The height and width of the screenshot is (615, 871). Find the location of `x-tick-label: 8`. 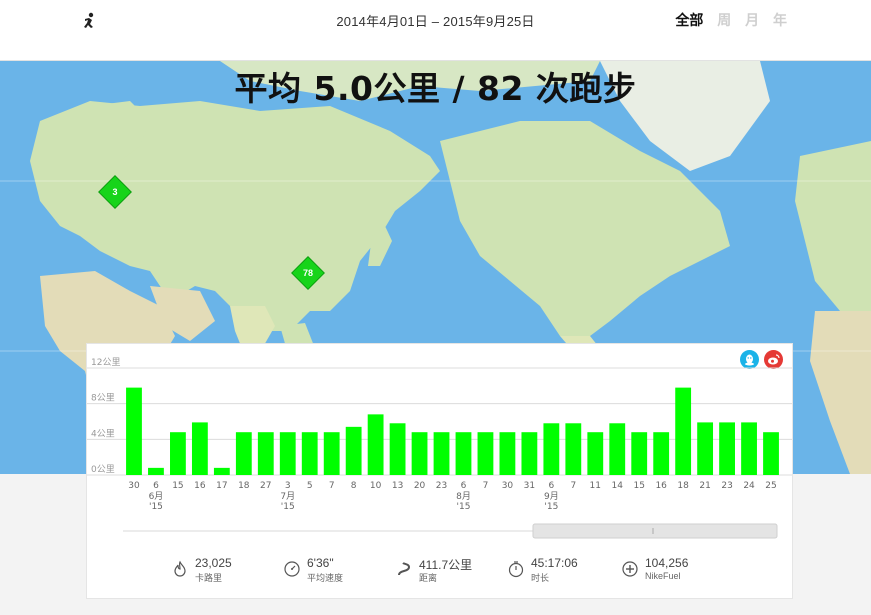

x-tick-label: 8 is located at coordinates (354, 486).